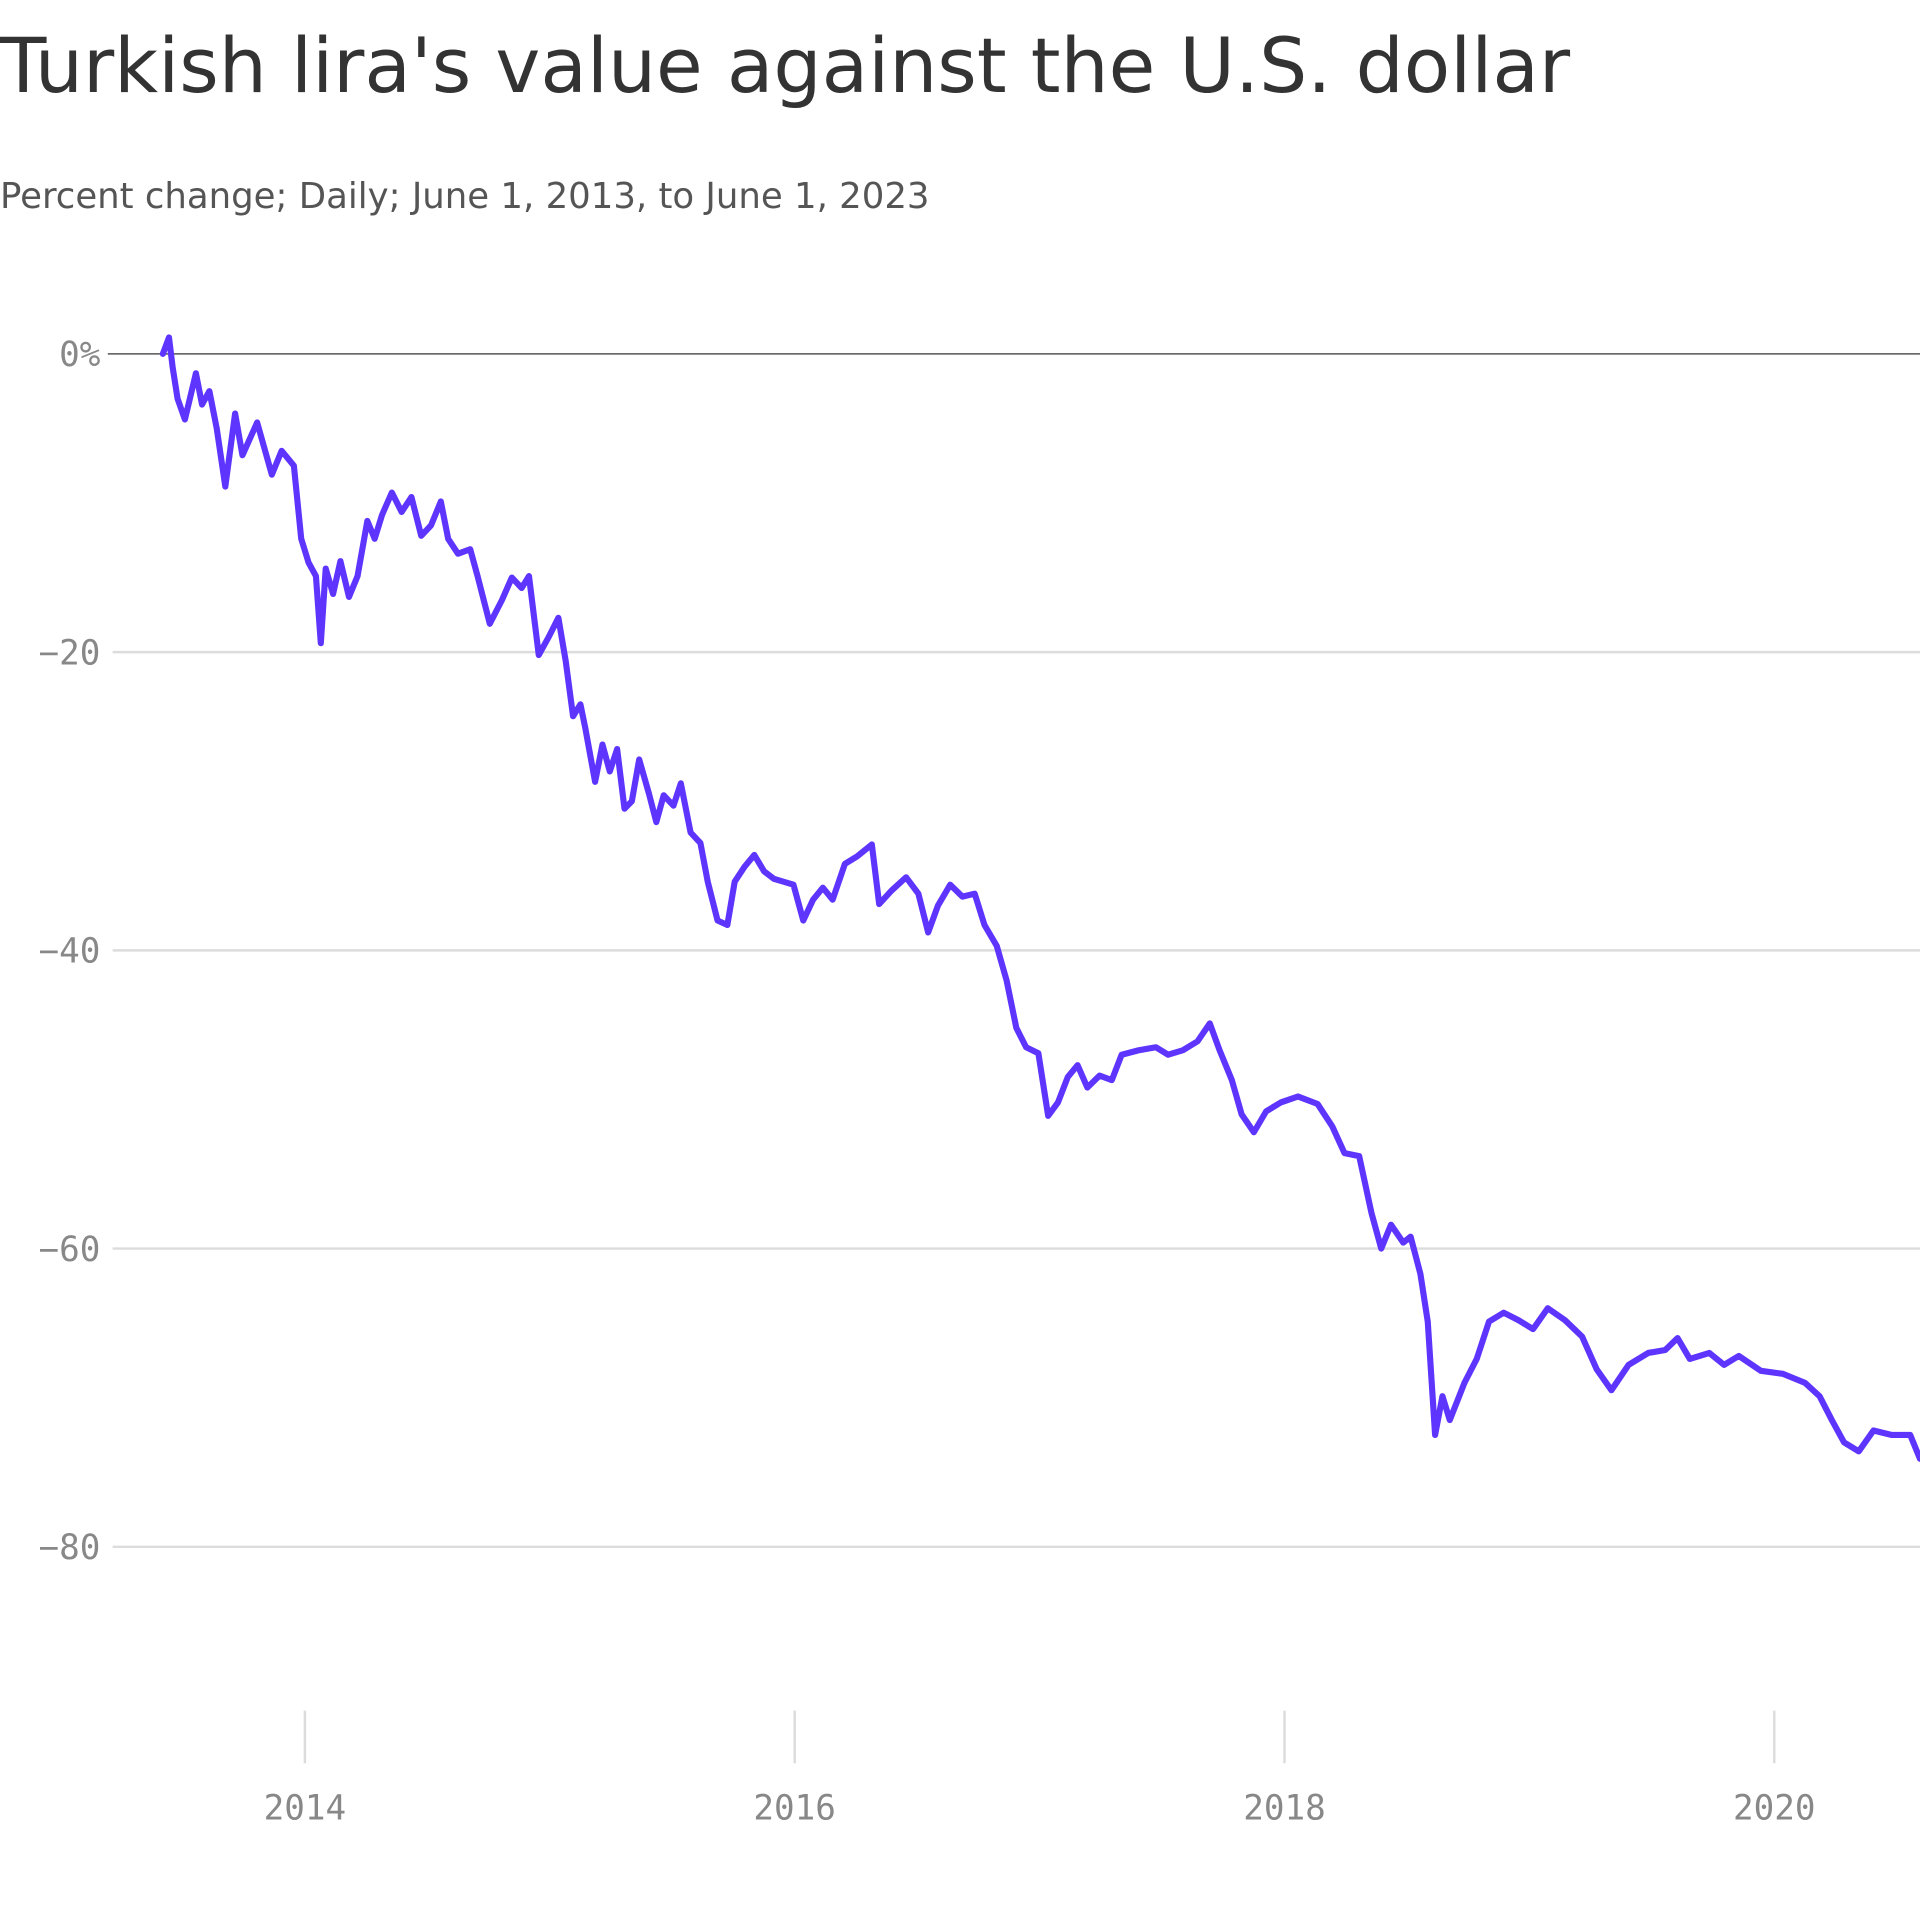 The width and height of the screenshot is (1920, 1920). What do you see at coordinates (70, 1250) in the screenshot?
I see `y-tick-label: −60` at bounding box center [70, 1250].